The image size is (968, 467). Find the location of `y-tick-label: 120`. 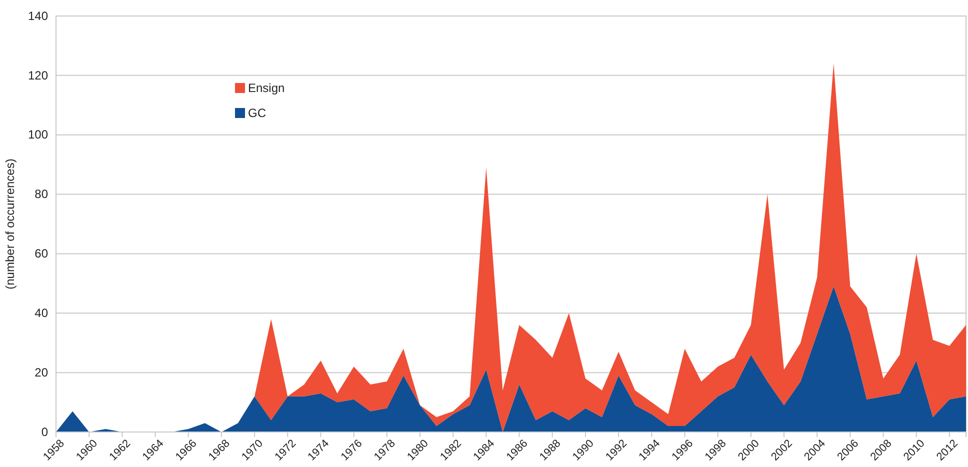

y-tick-label: 120 is located at coordinates (38, 75).